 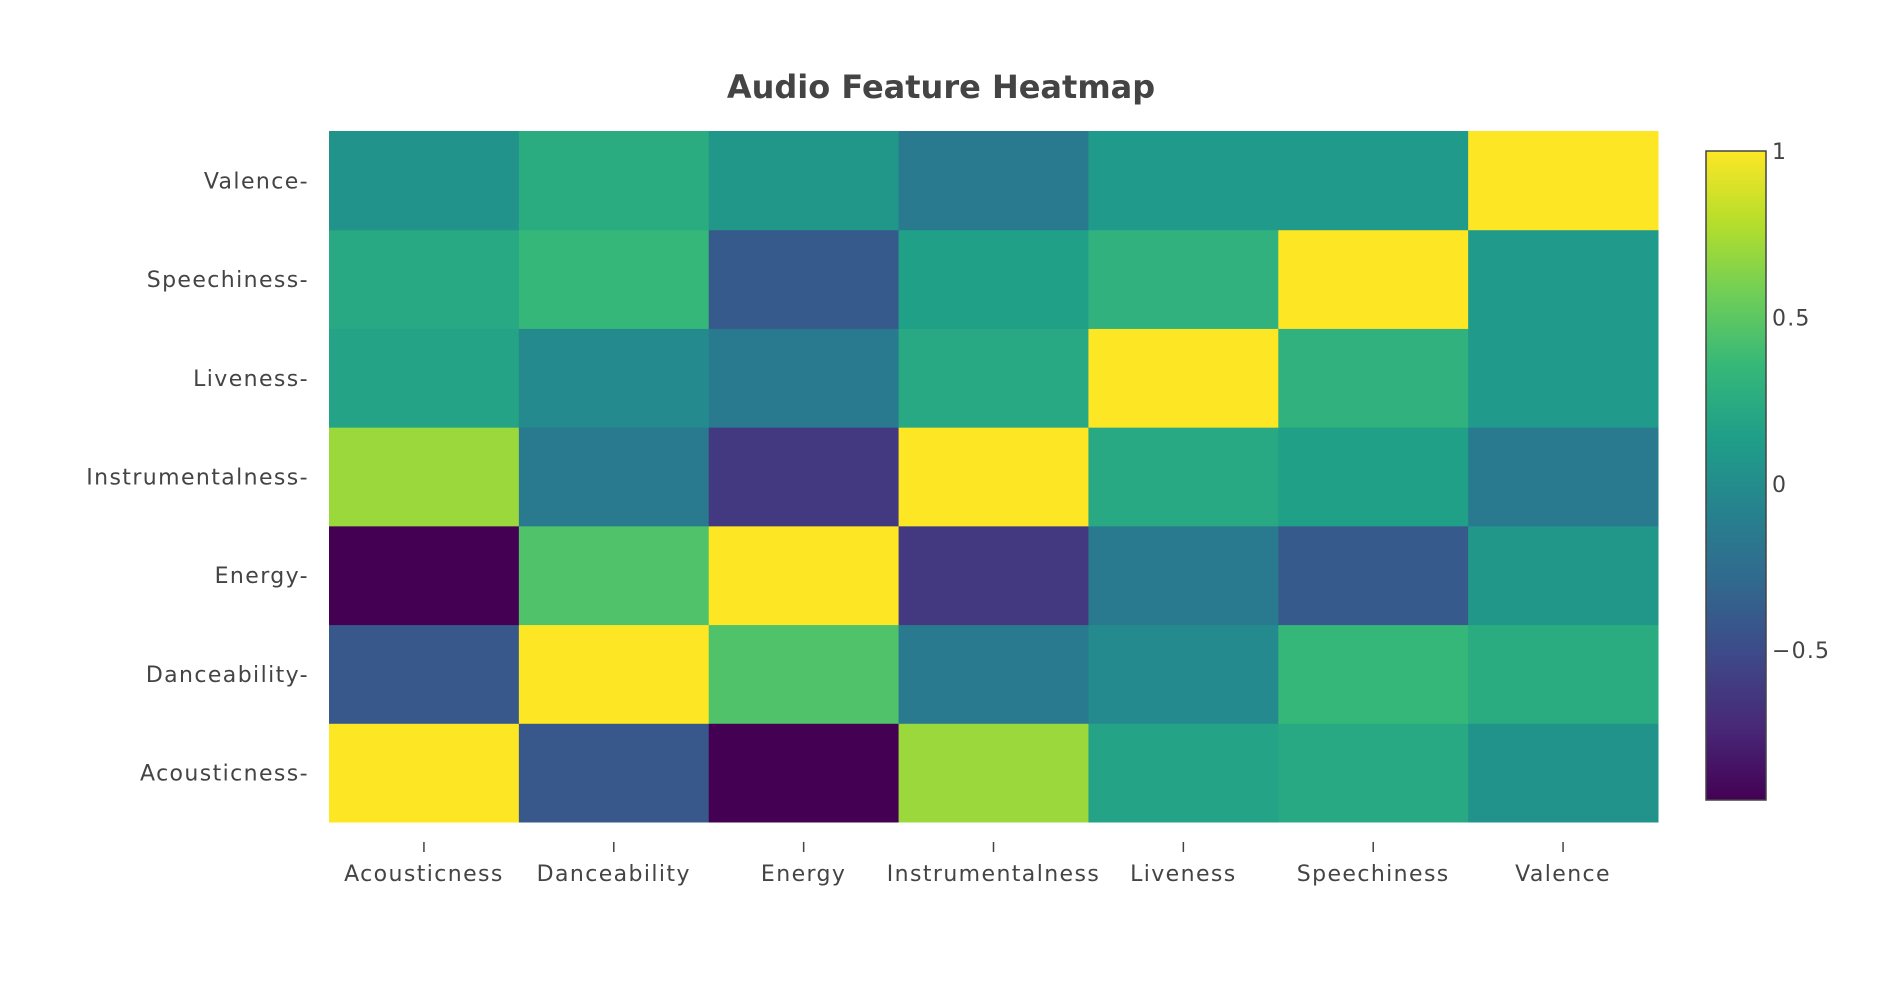 What do you see at coordinates (228, 280) in the screenshot?
I see `y-tick-label: Speechiness-` at bounding box center [228, 280].